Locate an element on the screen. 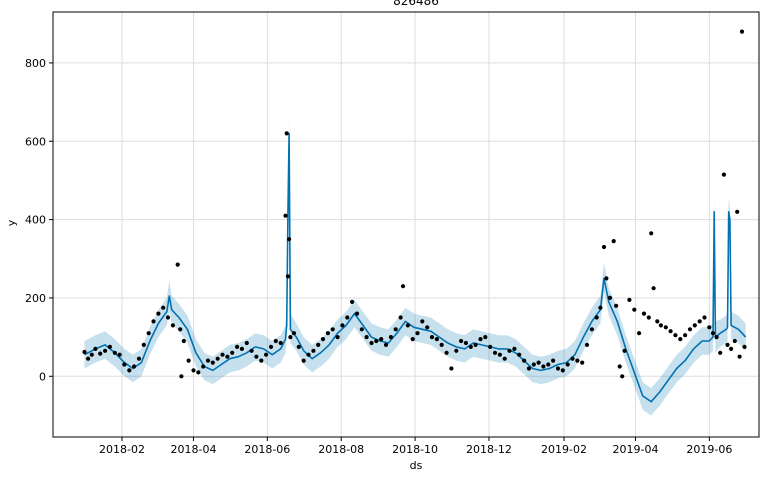 Image resolution: width=760 pixels, height=478 pixels. y-tick-label: 200 is located at coordinates (35, 298).